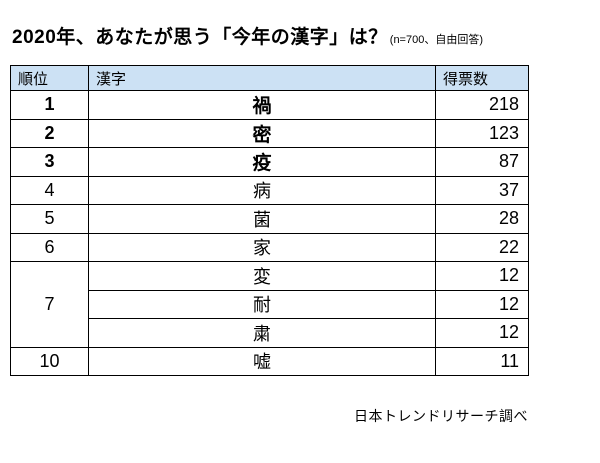 The image size is (600, 463). I want to click on table-row: 3 疫 87, so click(269, 162).